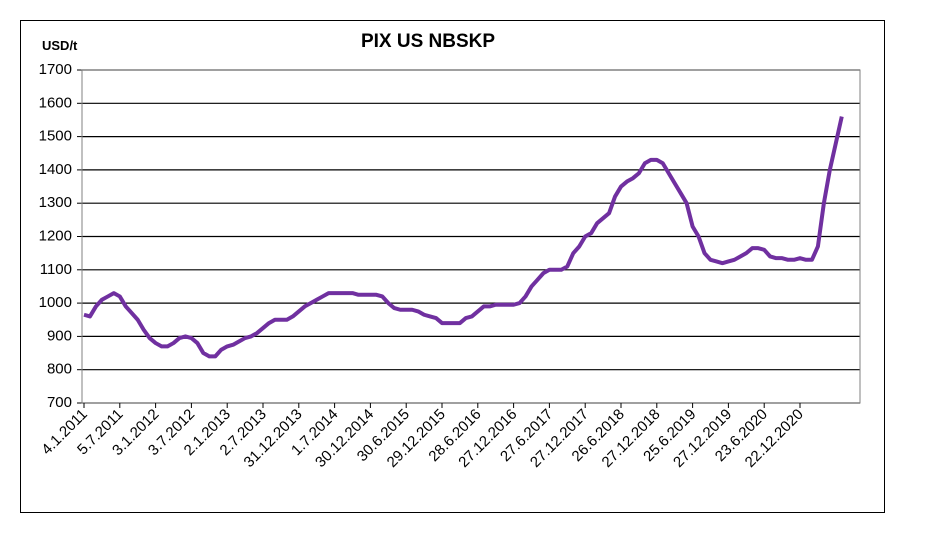  I want to click on y-tick-label: 1100, so click(56, 269).